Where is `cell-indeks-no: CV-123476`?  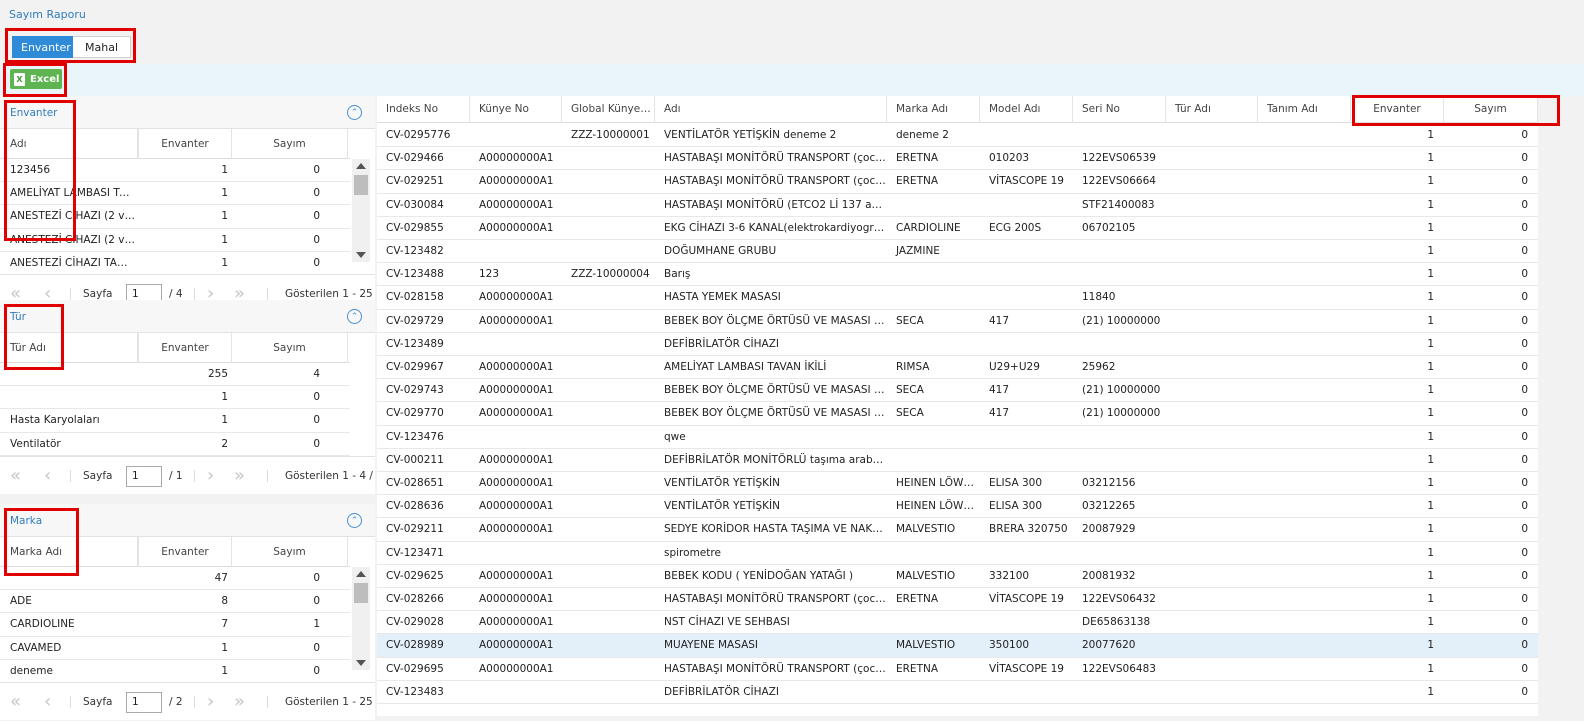 cell-indeks-no: CV-123476 is located at coordinates (415, 436).